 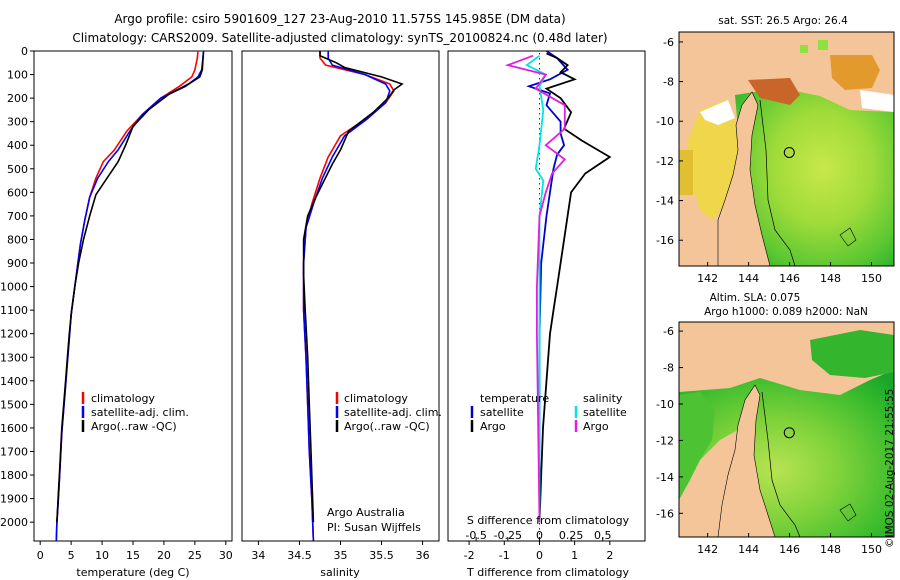 I want to click on sst-map-title: sat. SST: 26.5 Argo: 26.4, so click(x=783, y=21).